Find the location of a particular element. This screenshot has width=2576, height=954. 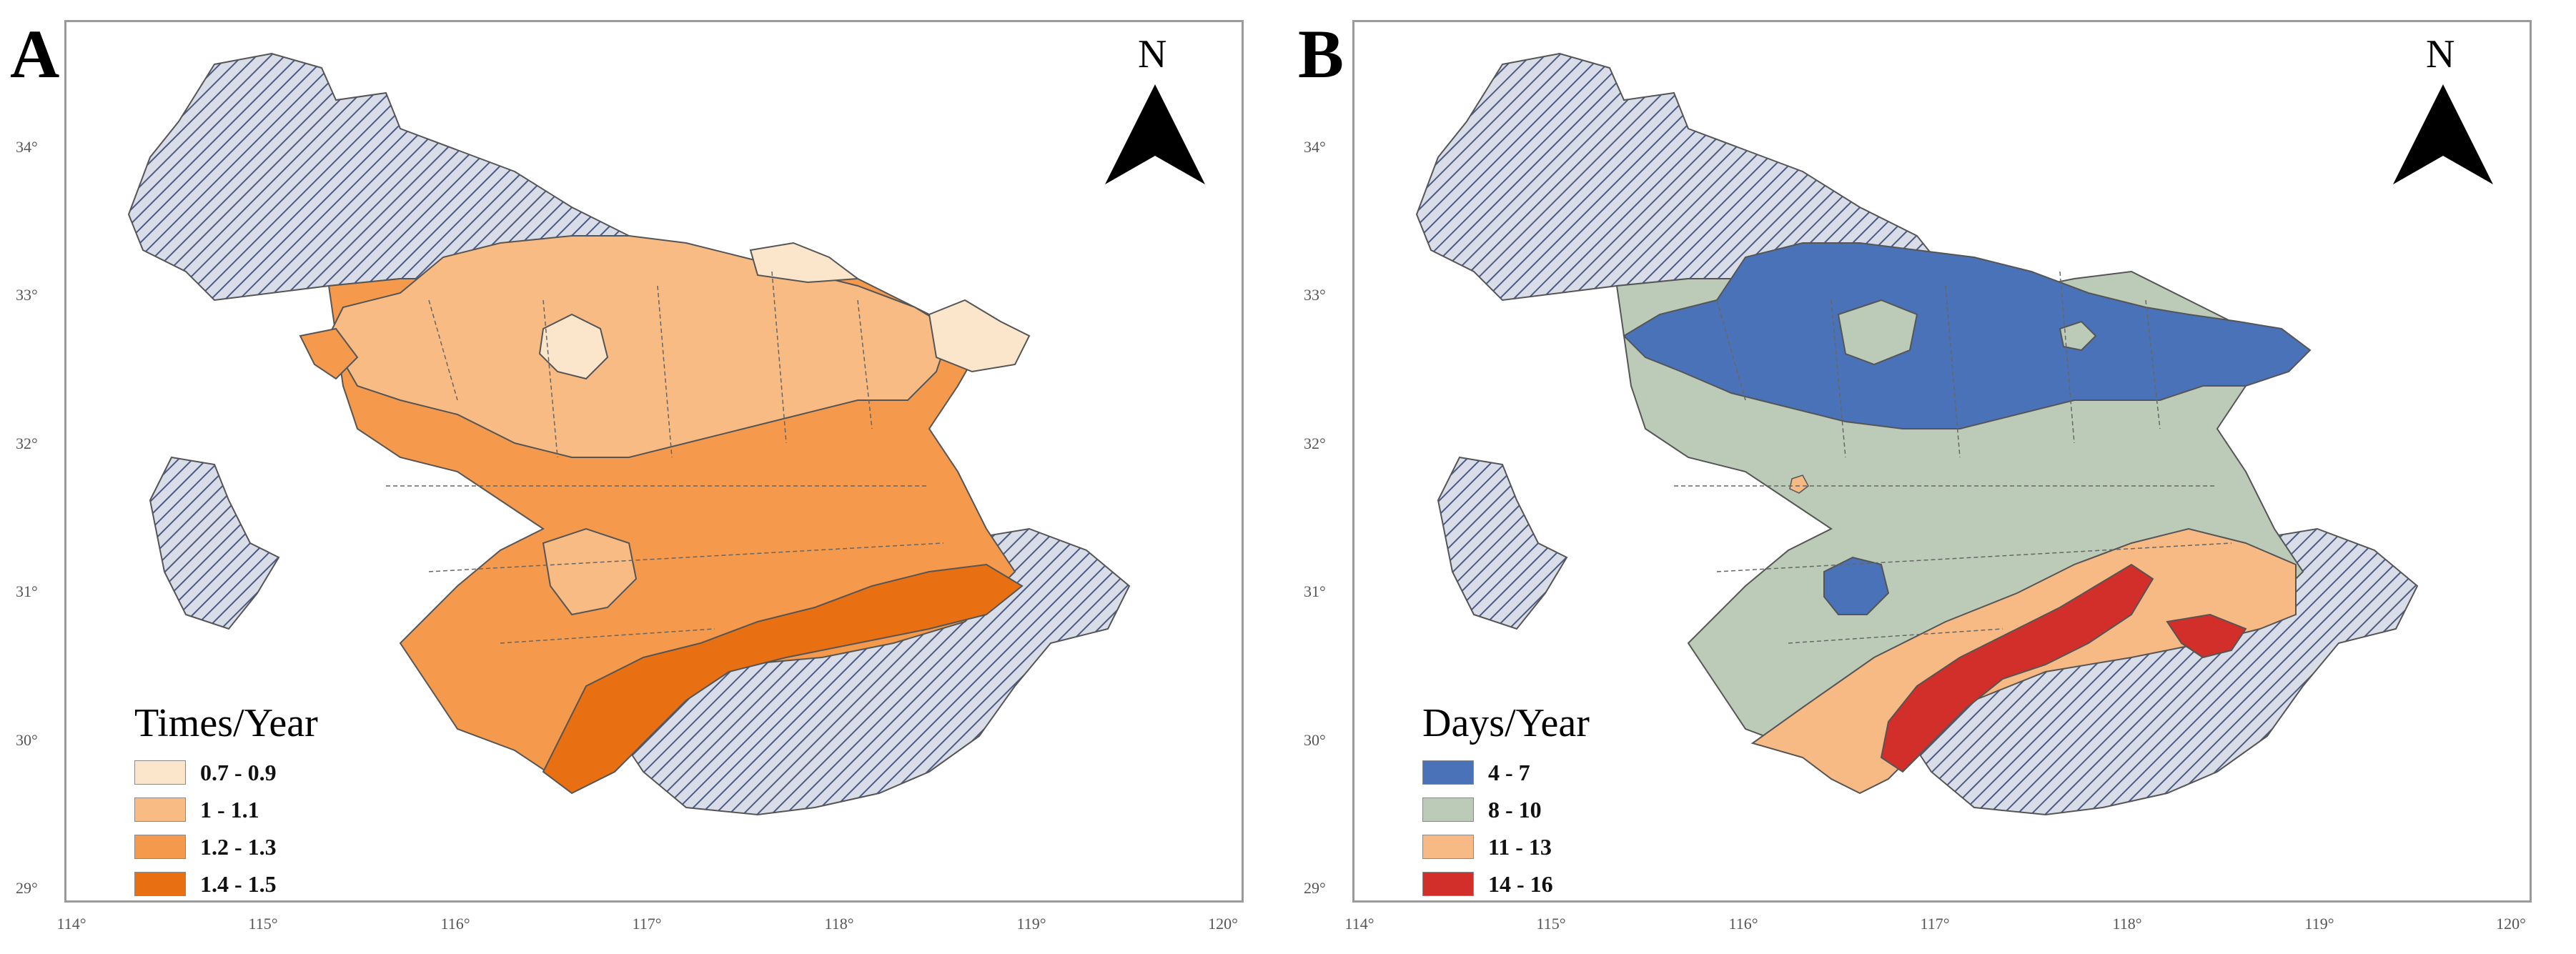

zone-0.7-0.9-east is located at coordinates (980, 336).